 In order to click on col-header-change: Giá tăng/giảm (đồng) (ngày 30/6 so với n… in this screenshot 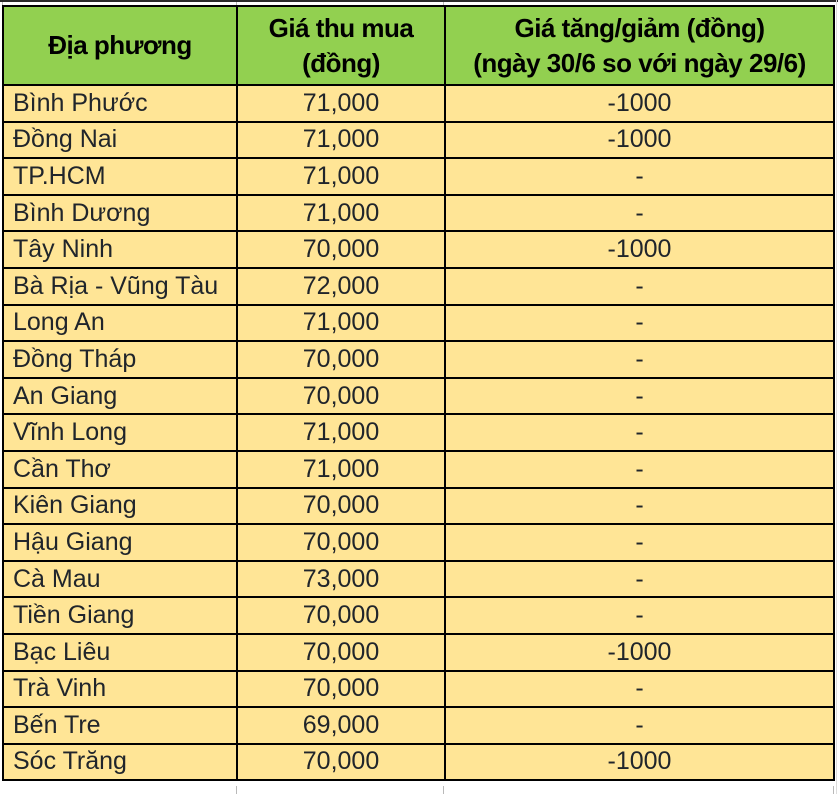, I will do `click(639, 45)`.